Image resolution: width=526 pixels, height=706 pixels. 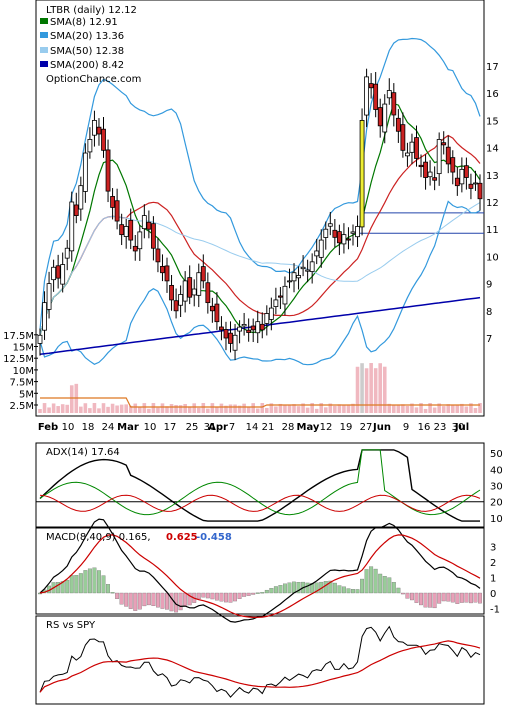 What do you see at coordinates (84, 22) in the screenshot?
I see `legend-label-sma8: SMA(8) 12.91` at bounding box center [84, 22].